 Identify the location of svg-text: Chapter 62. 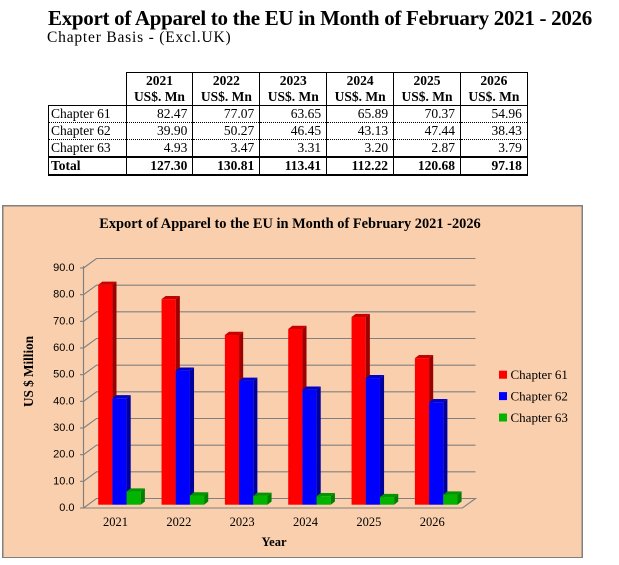
(539, 395).